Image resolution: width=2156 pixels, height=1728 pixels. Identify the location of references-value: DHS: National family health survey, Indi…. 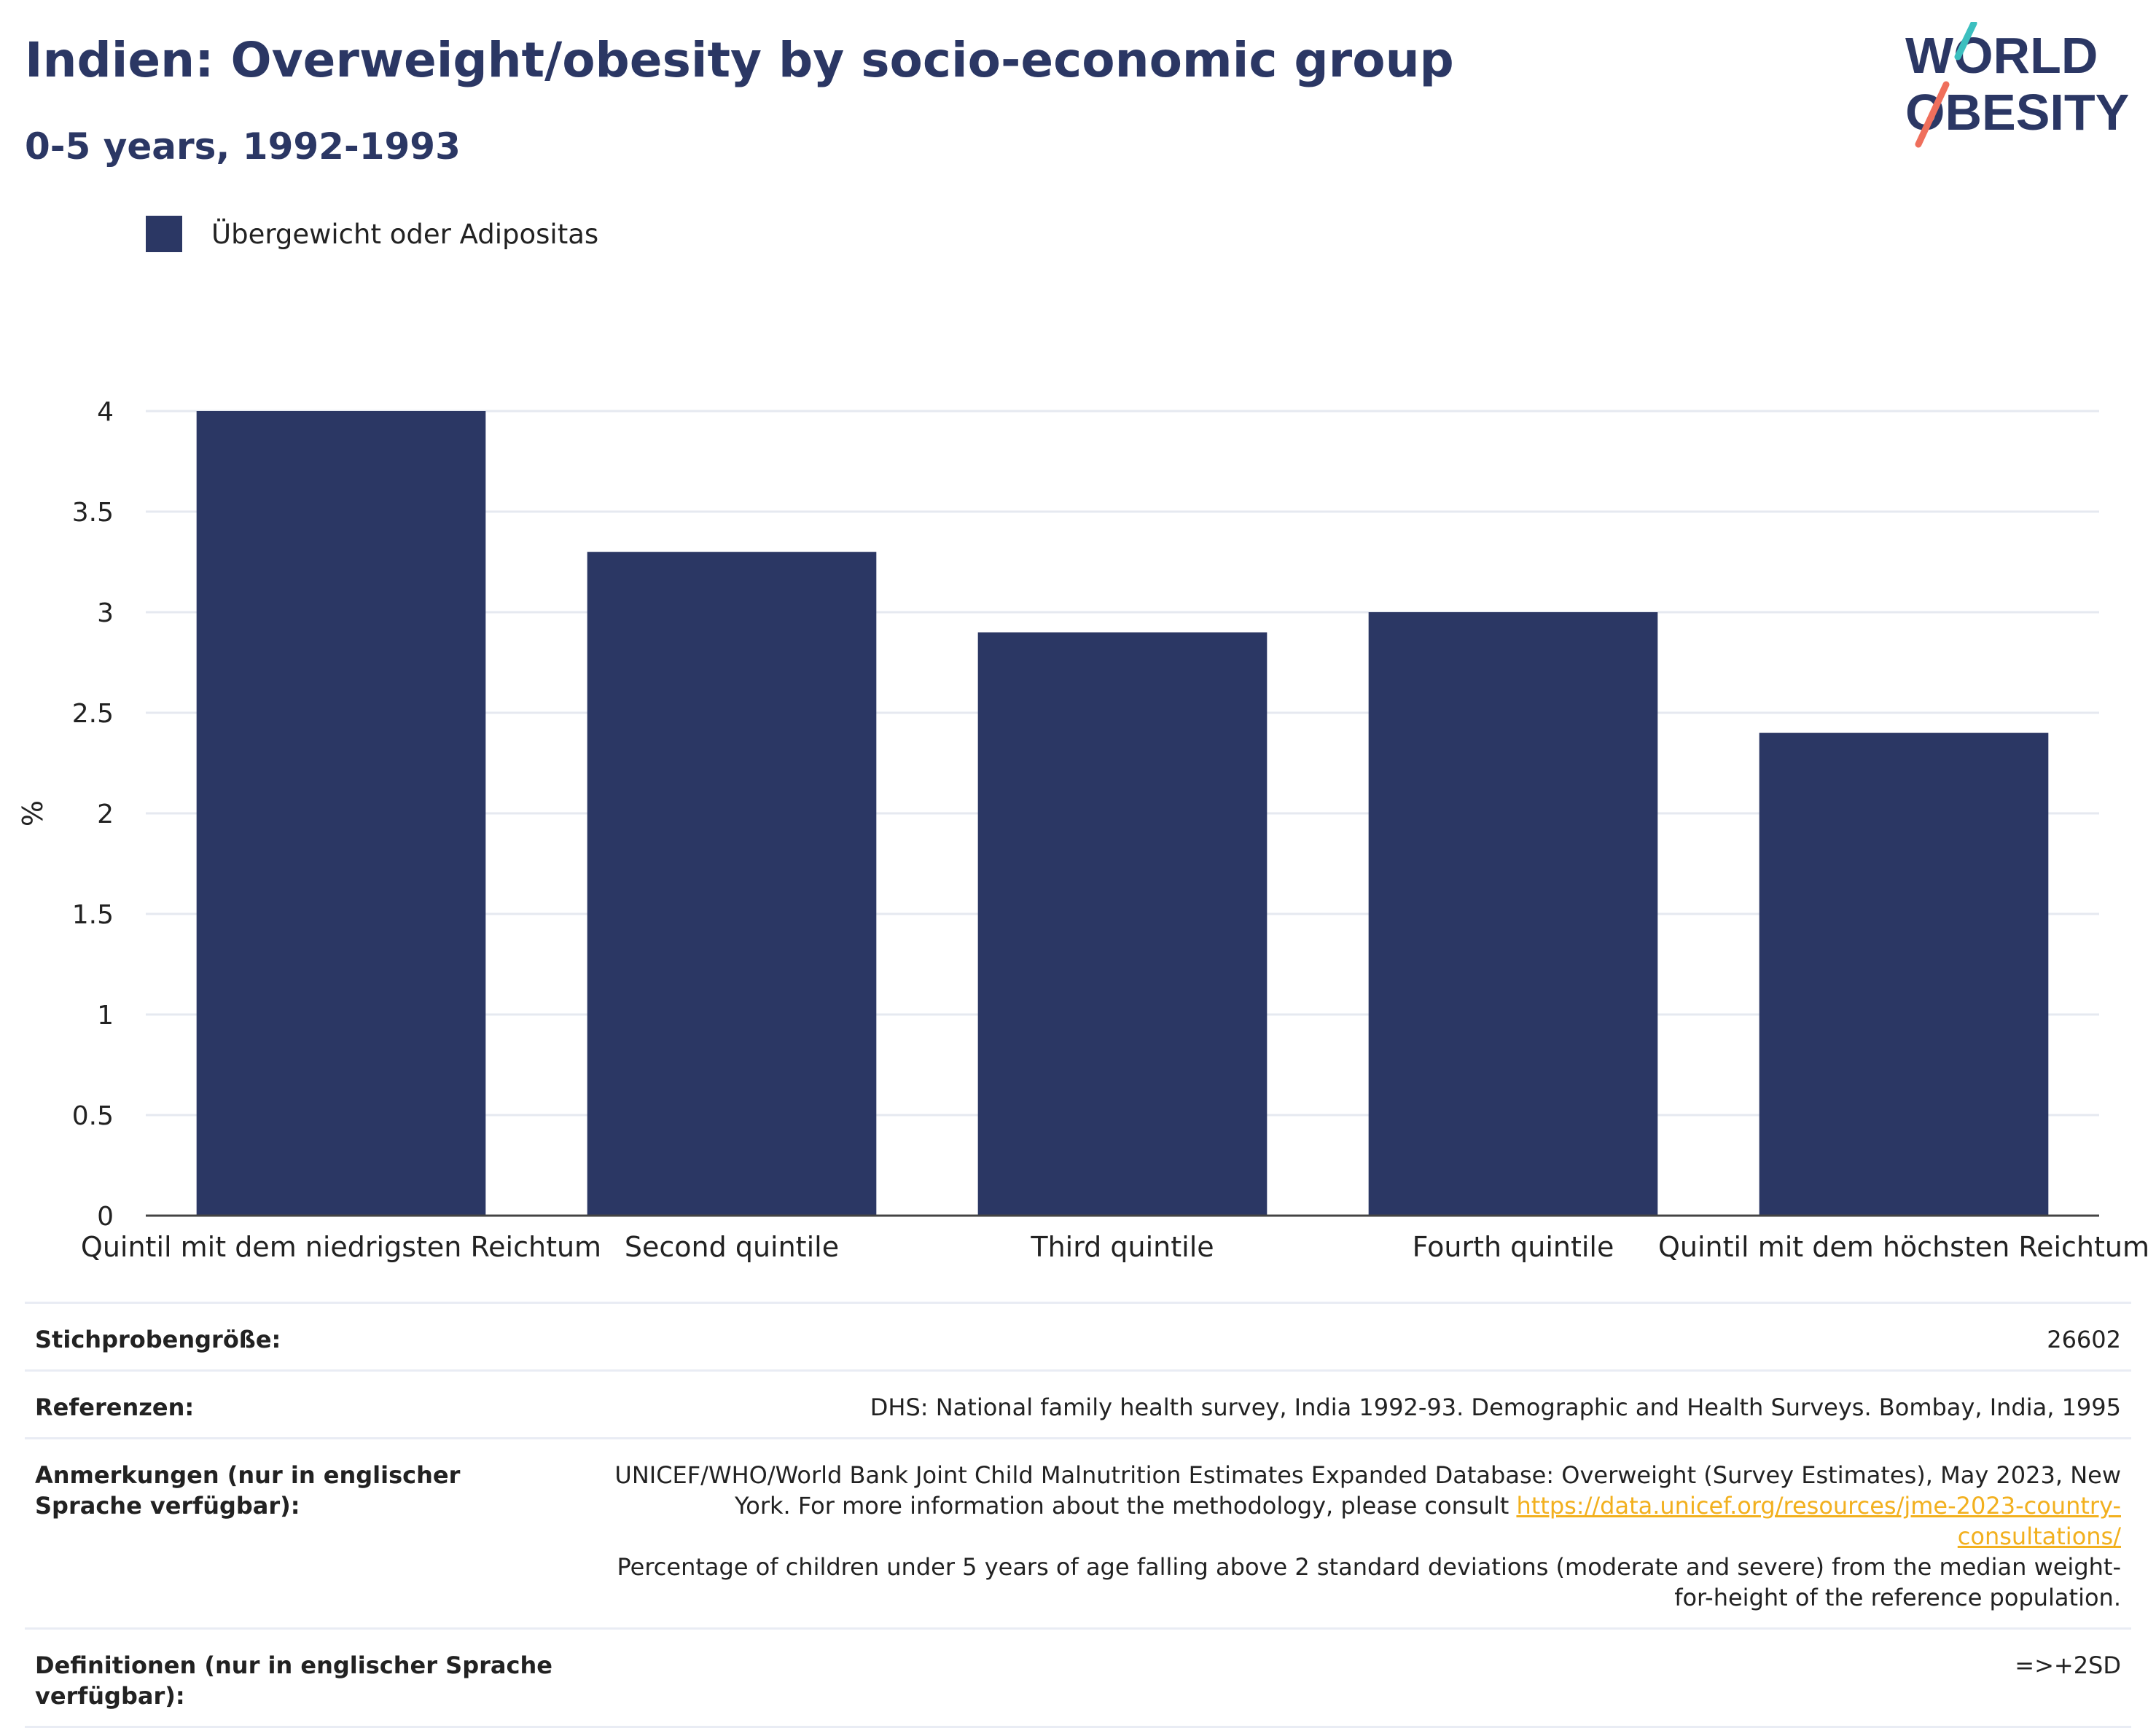
(1496, 1407).